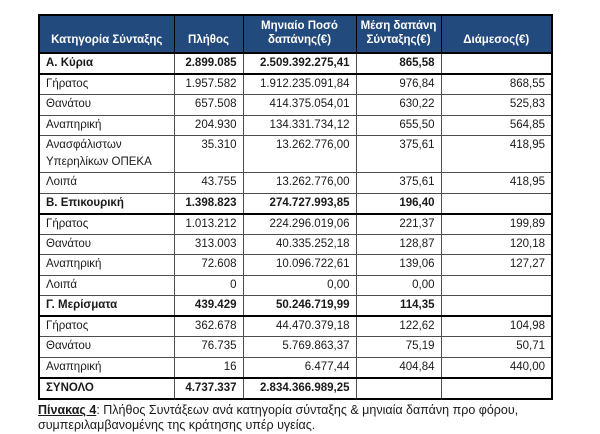  What do you see at coordinates (496, 84) in the screenshot?
I see `median-cell: 868,55` at bounding box center [496, 84].